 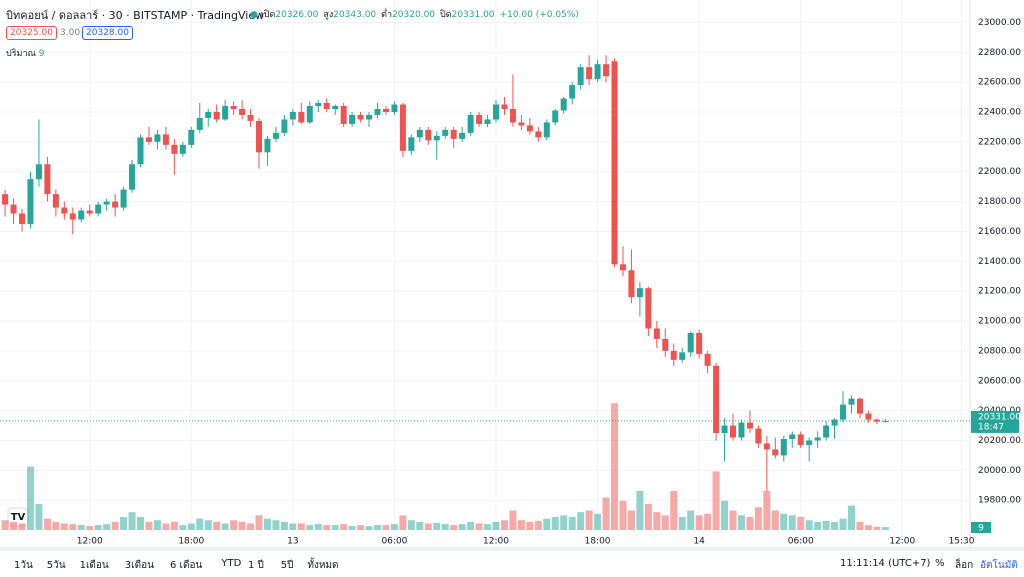 What do you see at coordinates (287, 565) in the screenshot?
I see `range-button: 5ปี` at bounding box center [287, 565].